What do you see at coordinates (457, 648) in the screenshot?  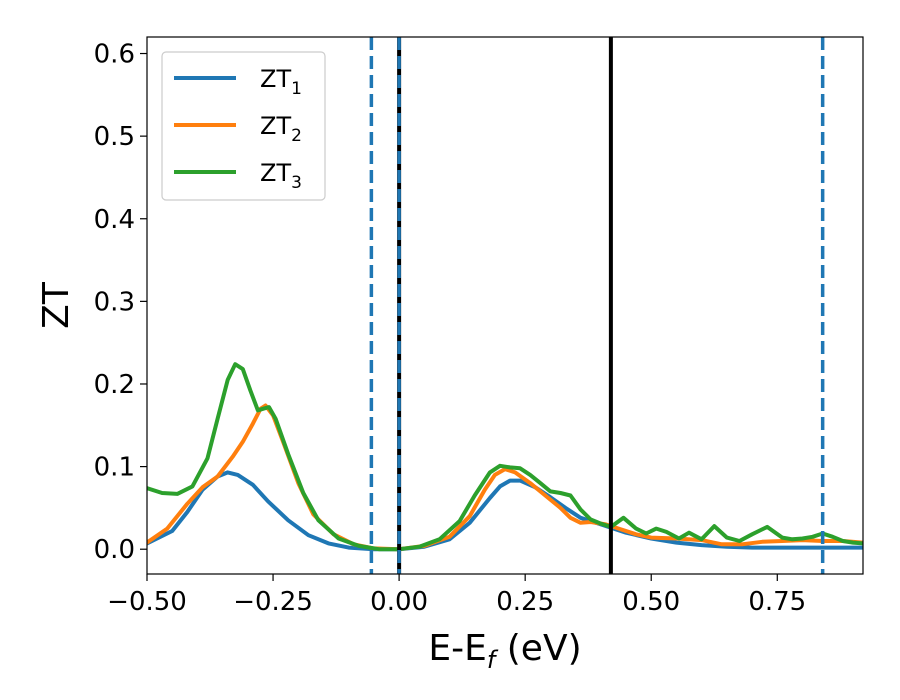 I see `x-axis-label-main: E-E` at bounding box center [457, 648].